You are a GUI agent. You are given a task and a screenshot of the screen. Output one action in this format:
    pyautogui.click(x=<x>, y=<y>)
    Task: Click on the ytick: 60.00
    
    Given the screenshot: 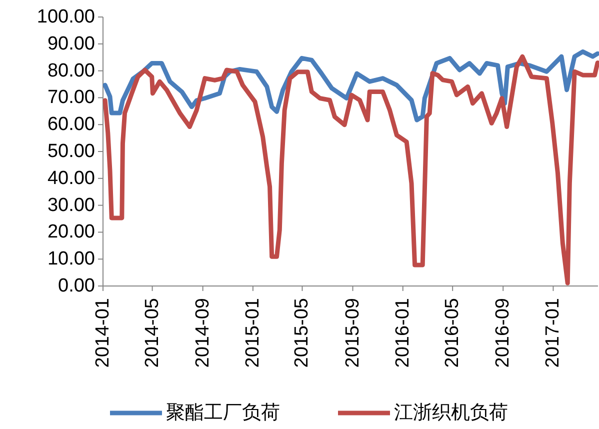 What is the action you would take?
    pyautogui.click(x=71, y=125)
    